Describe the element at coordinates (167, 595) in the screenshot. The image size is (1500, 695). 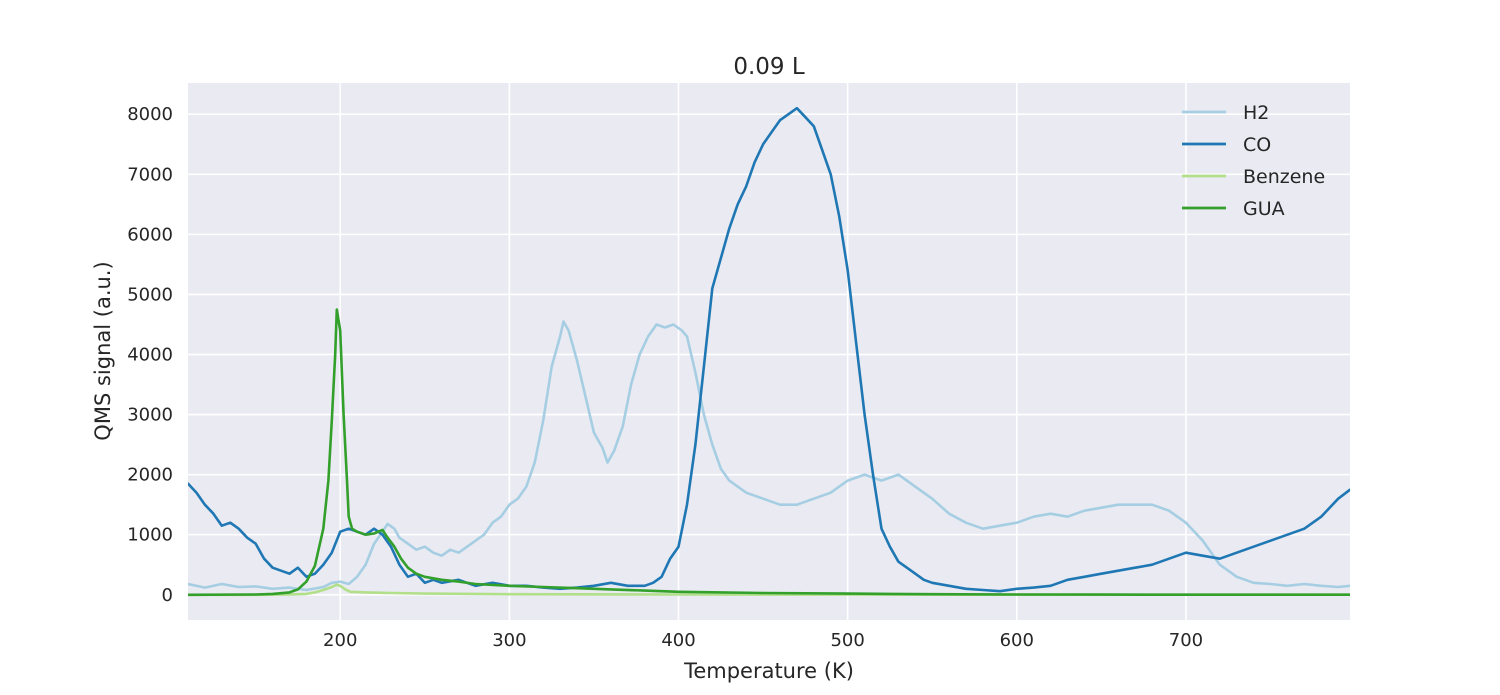
I see `y-tick-label: 0` at that location.